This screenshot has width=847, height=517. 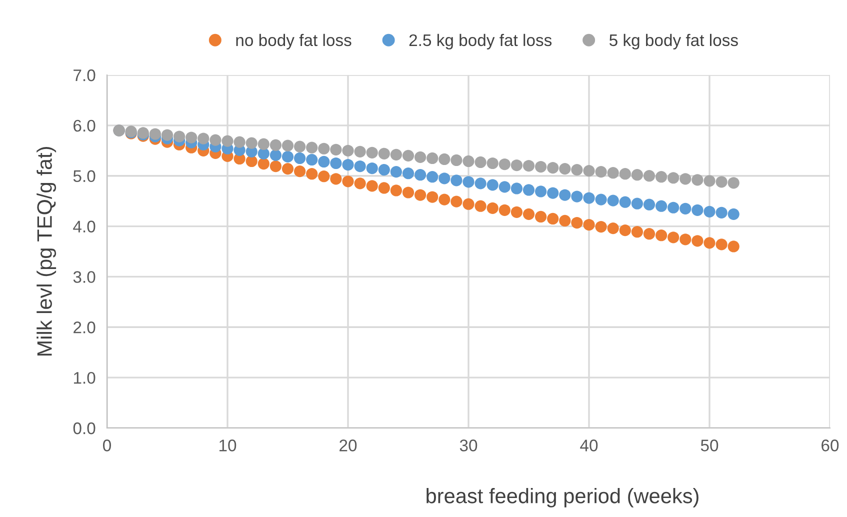 I want to click on legend-label: no body fat loss, so click(x=294, y=42).